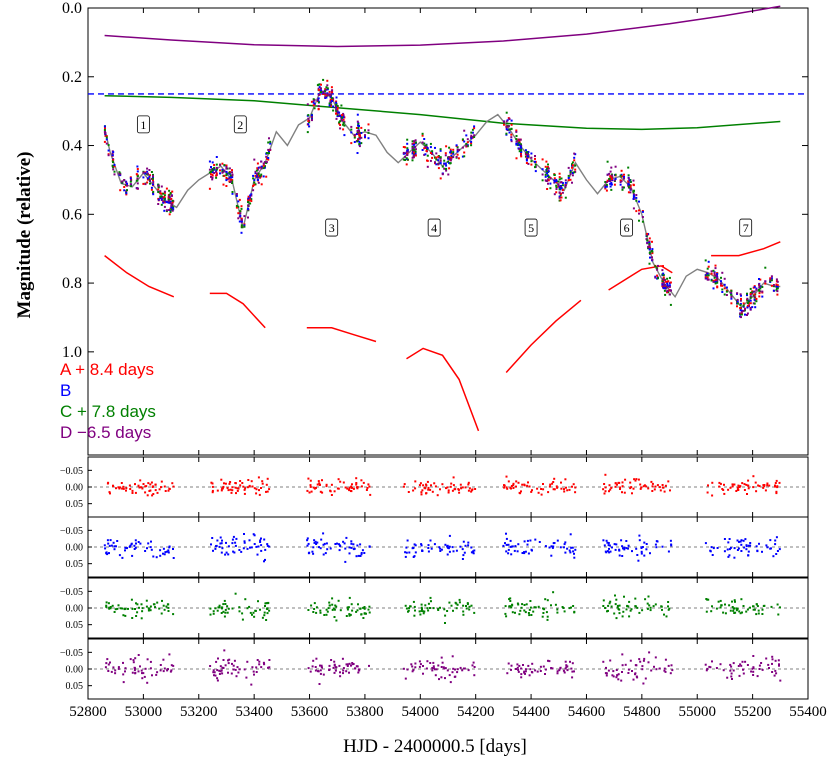  Describe the element at coordinates (642, 712) in the screenshot. I see `x-tick-label: 54800` at that location.